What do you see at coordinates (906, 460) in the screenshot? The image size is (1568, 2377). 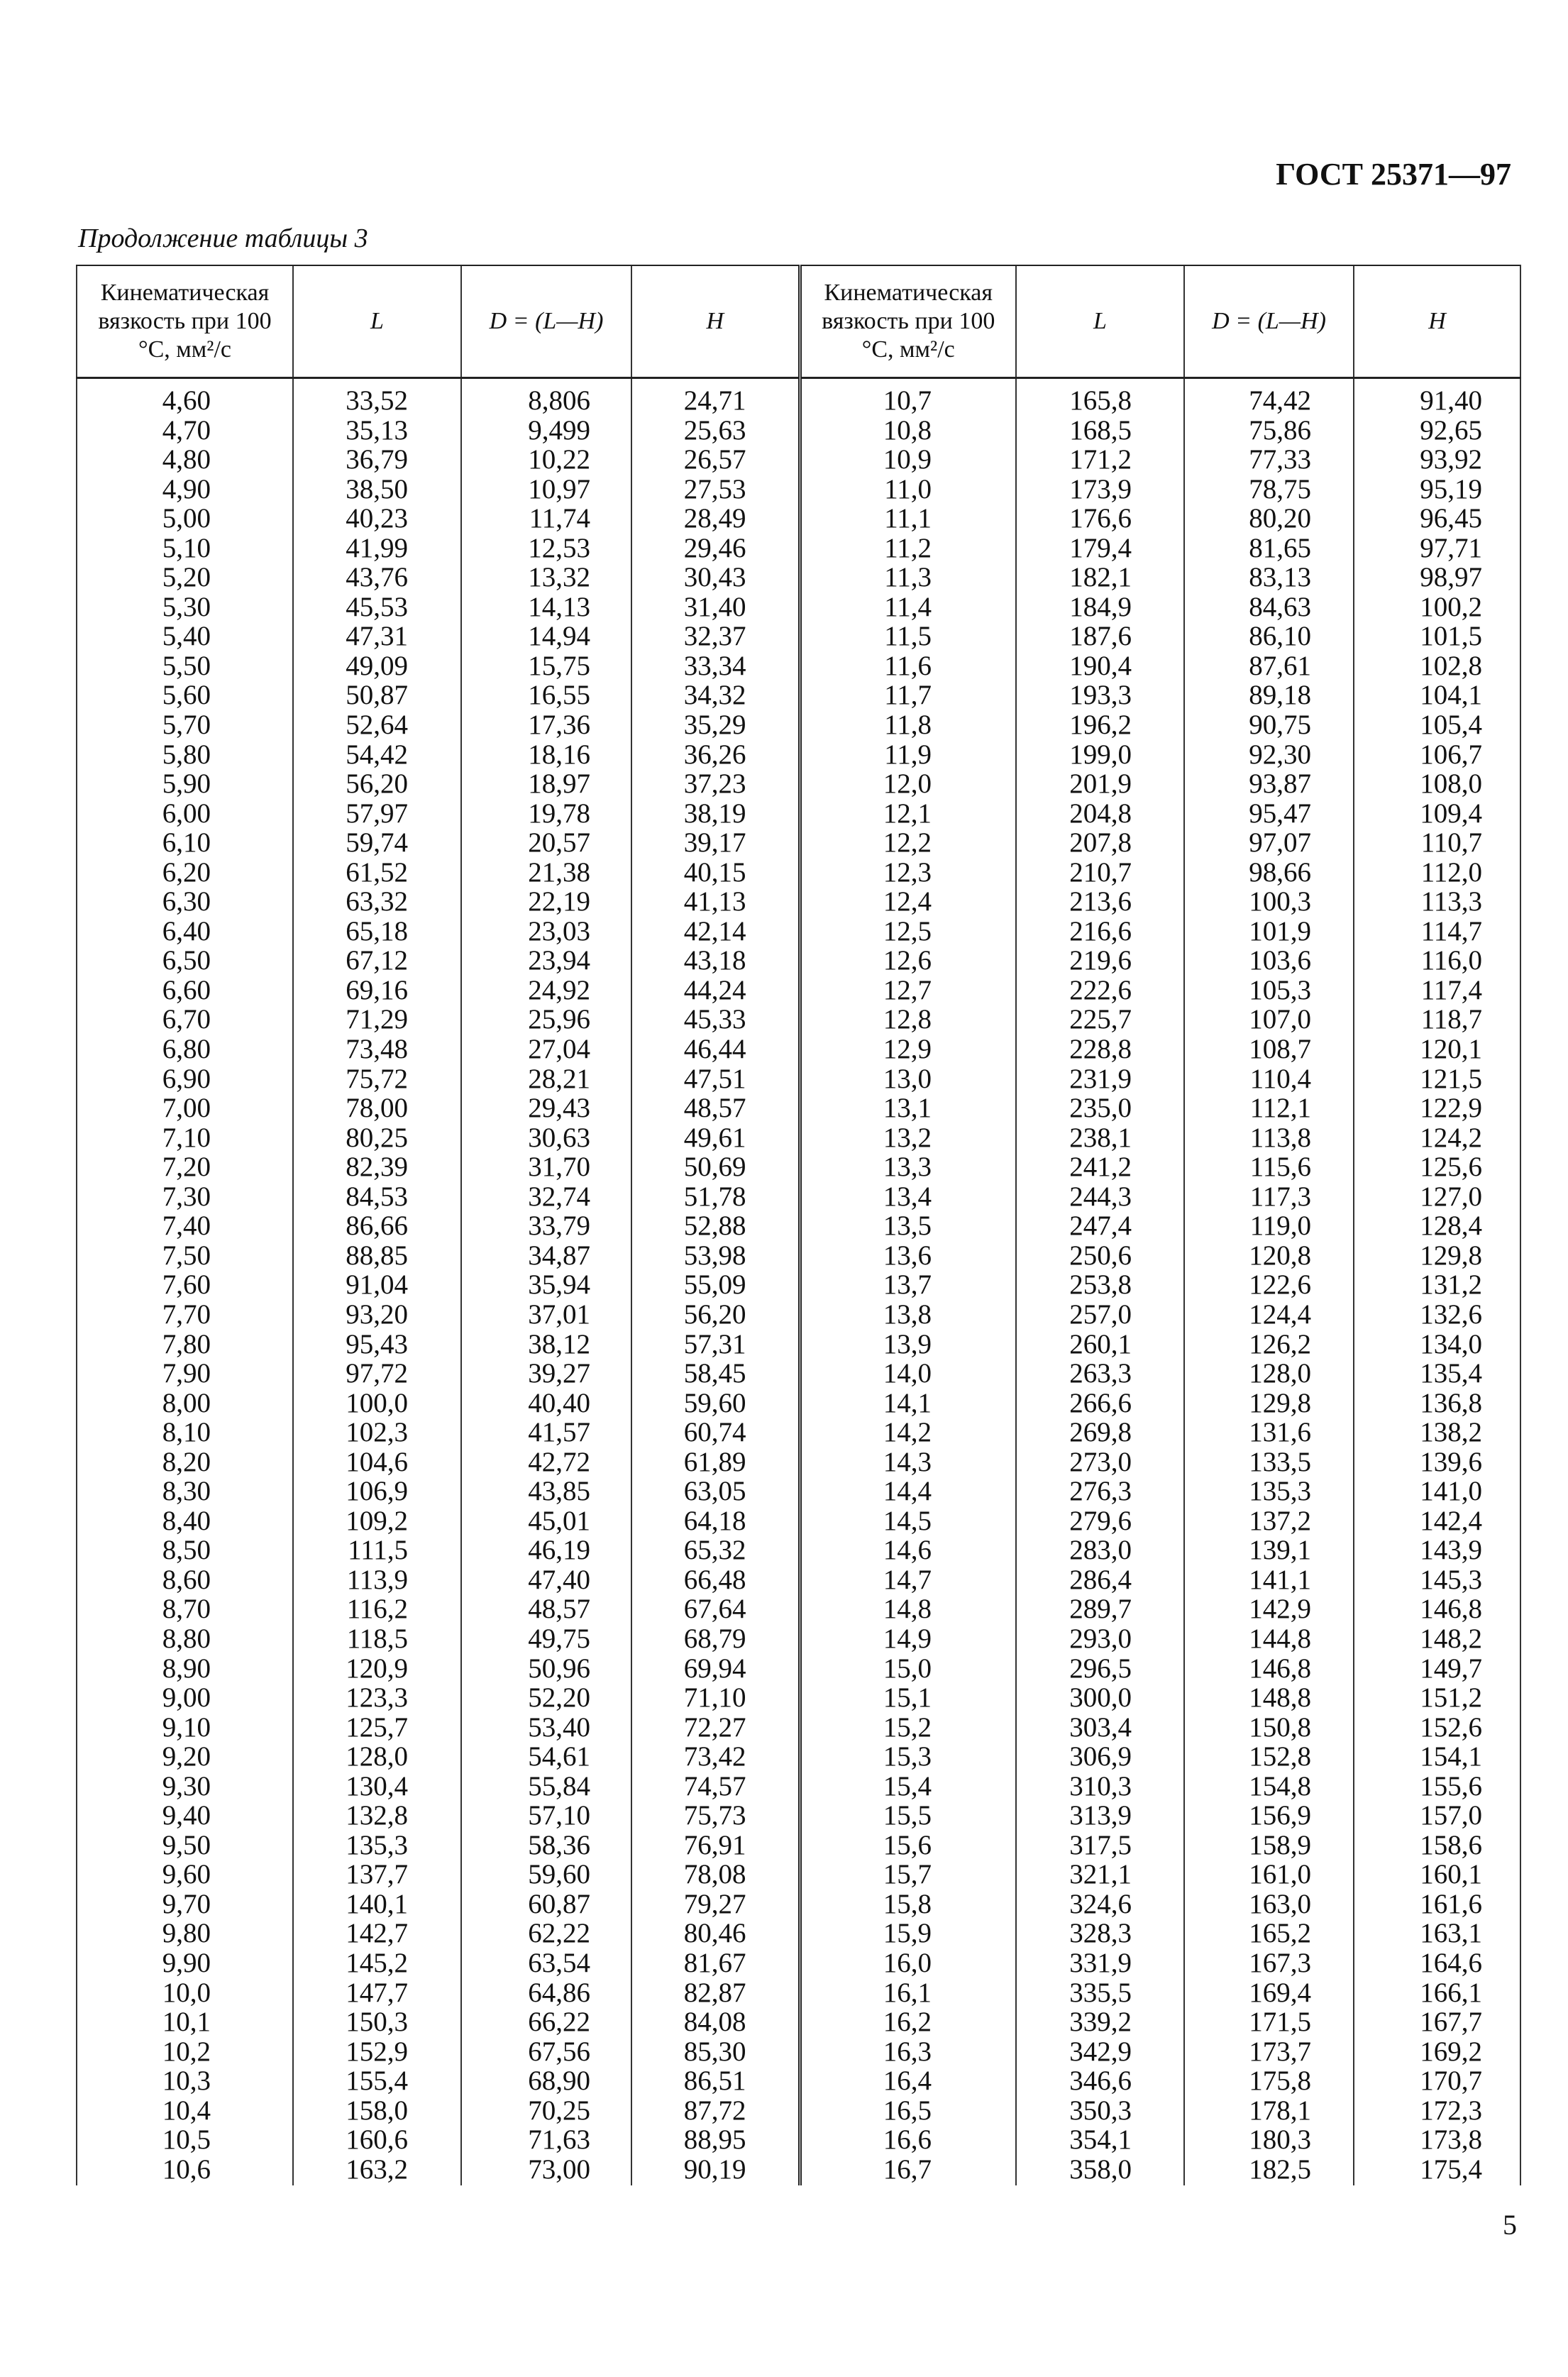 I see `cell-viscosity: 10,9` at bounding box center [906, 460].